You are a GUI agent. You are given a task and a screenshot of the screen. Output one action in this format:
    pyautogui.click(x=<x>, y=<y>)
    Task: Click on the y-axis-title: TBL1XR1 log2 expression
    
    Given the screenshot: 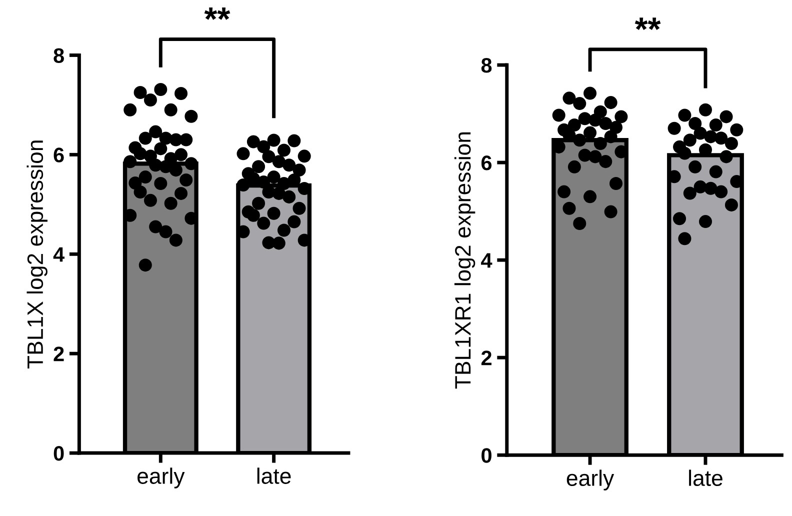 What is the action you would take?
    pyautogui.click(x=465, y=260)
    